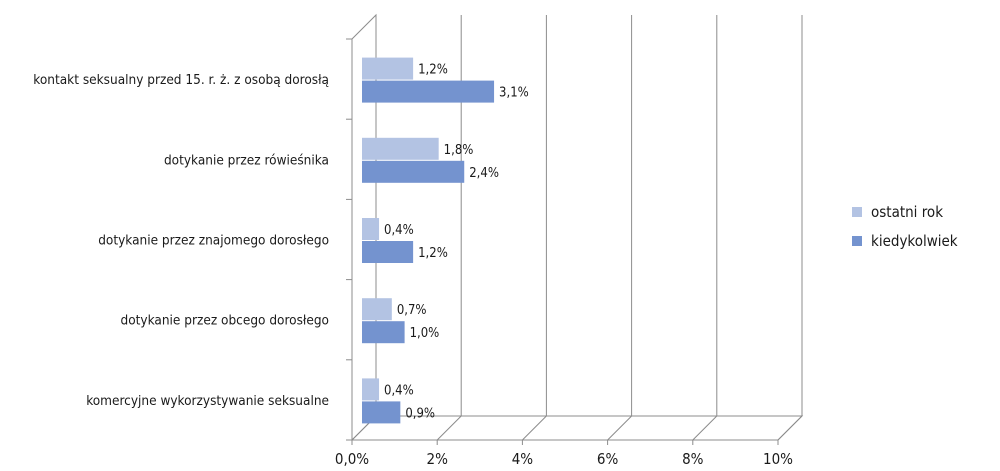 The image size is (1000, 471). I want to click on data-label: 1,8%, so click(459, 150).